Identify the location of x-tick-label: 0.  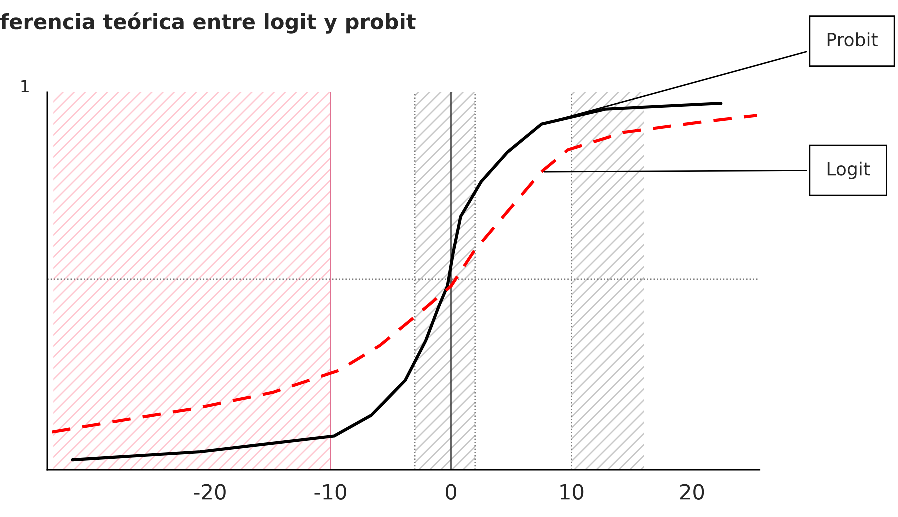
(451, 492).